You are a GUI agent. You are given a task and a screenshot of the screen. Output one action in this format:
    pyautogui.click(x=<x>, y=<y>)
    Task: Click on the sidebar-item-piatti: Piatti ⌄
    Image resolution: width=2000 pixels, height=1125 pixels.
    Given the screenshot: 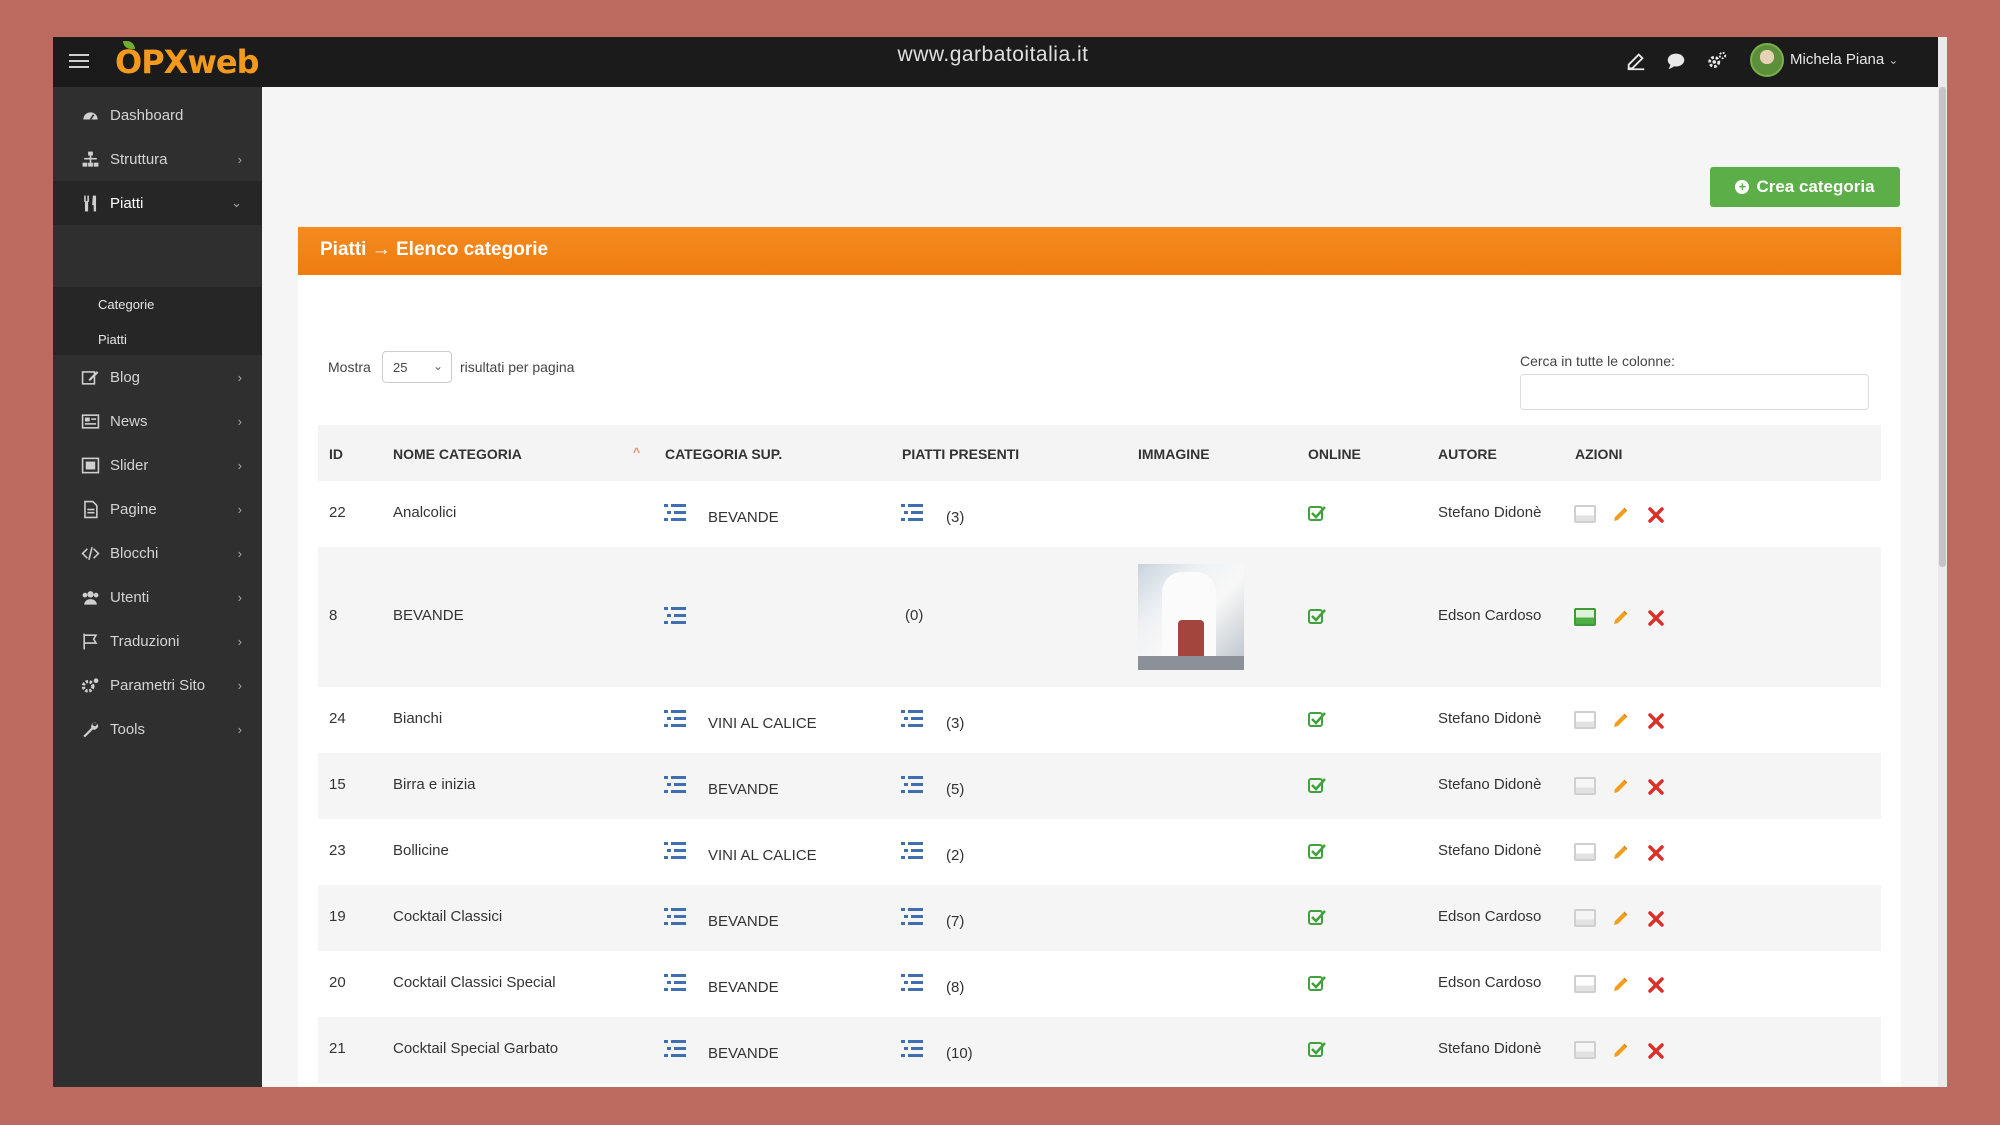 What is the action you would take?
    pyautogui.click(x=157, y=203)
    